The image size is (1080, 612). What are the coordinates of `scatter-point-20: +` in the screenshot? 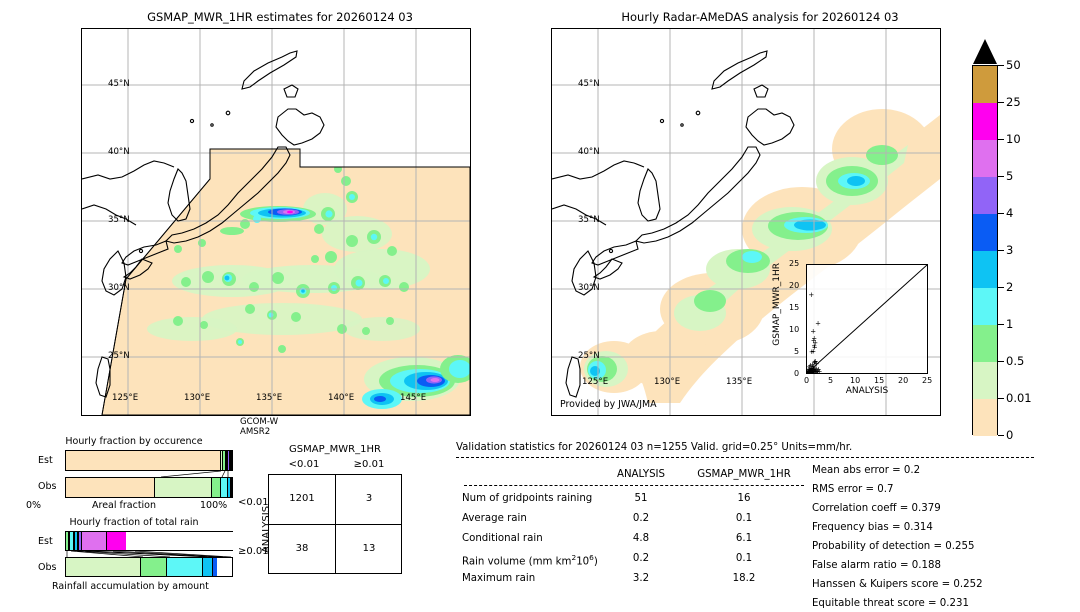 It's located at (816, 370).